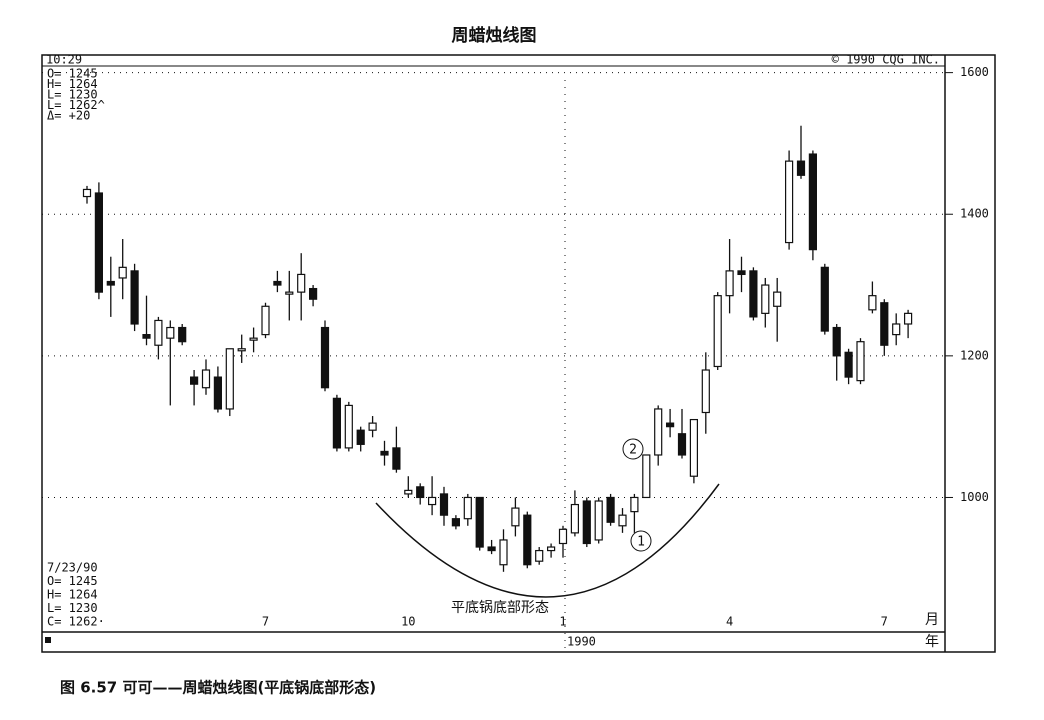 Image resolution: width=1044 pixels, height=720 pixels. Describe the element at coordinates (974, 497) in the screenshot. I see `y-tick-label: 1000` at that location.